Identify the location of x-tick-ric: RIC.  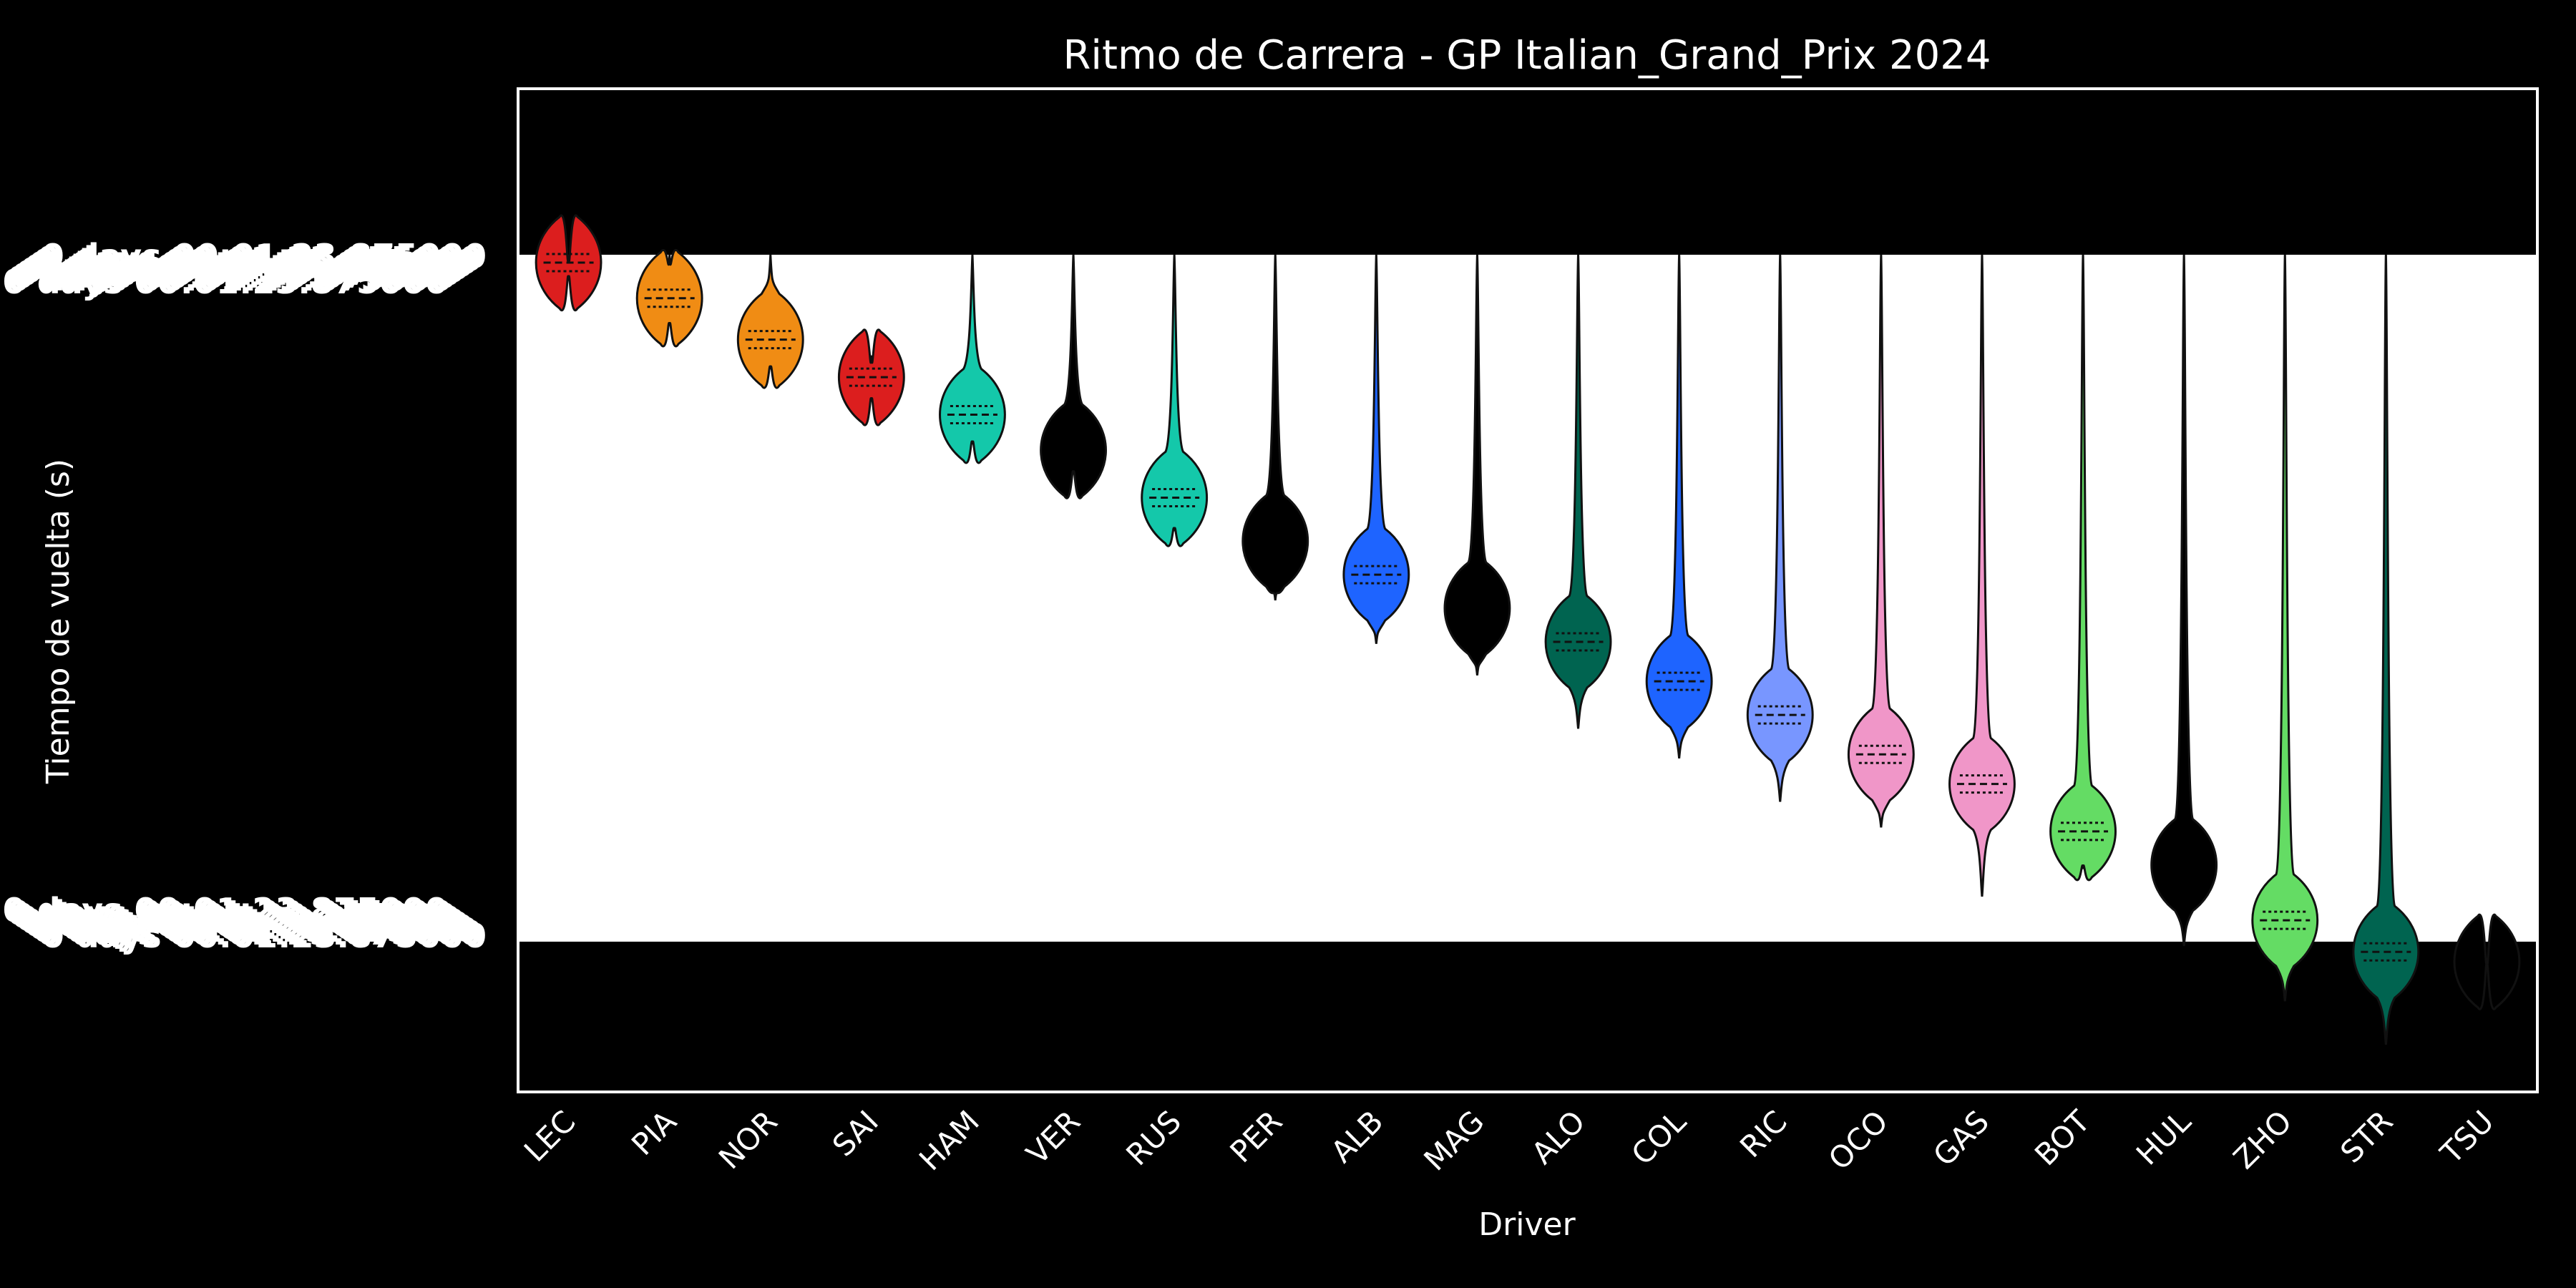
(1763, 1133).